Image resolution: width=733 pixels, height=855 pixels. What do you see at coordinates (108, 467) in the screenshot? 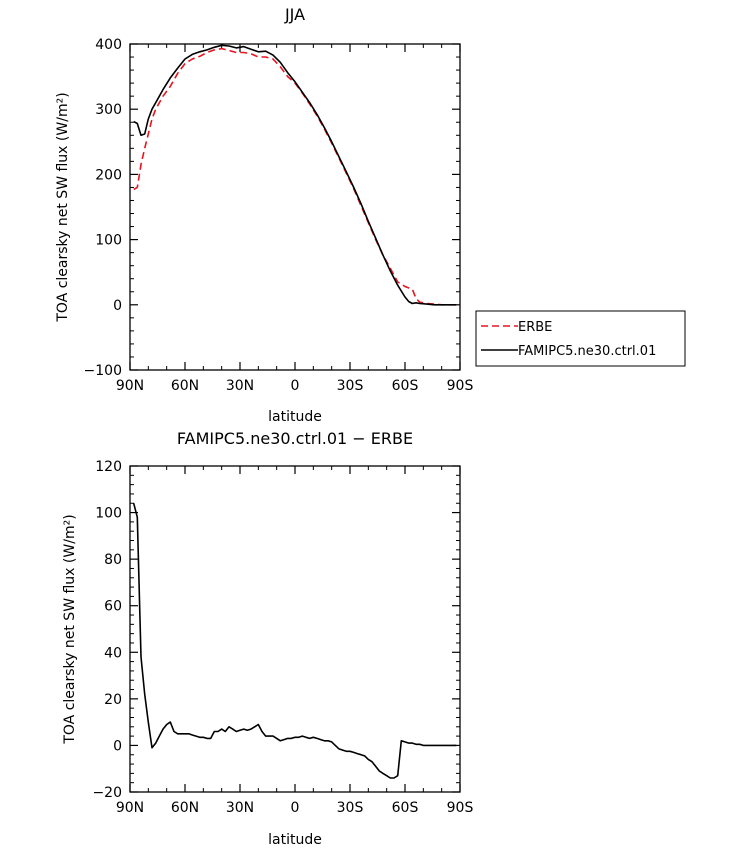
I see `y-tick-label: 120` at bounding box center [108, 467].